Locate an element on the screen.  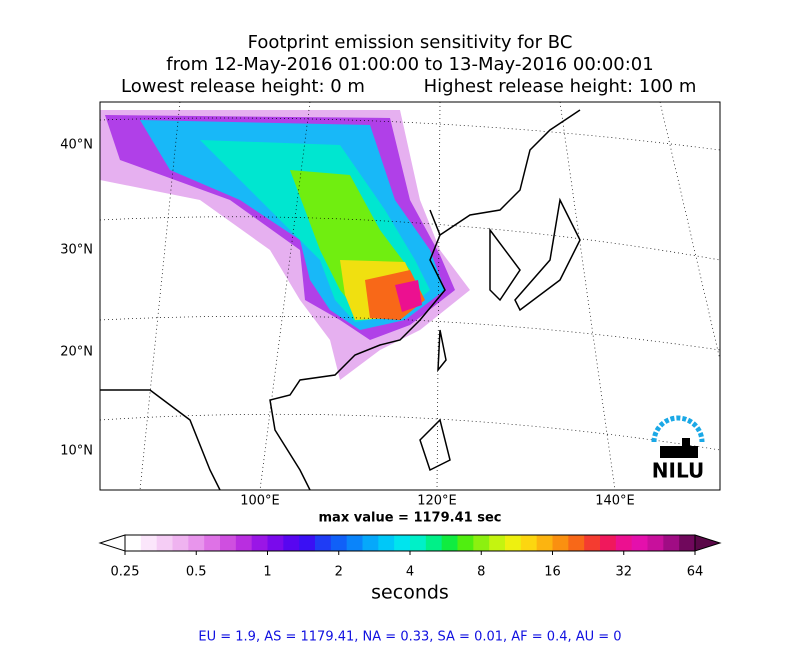
lat-label: 10°N is located at coordinates (76, 451).